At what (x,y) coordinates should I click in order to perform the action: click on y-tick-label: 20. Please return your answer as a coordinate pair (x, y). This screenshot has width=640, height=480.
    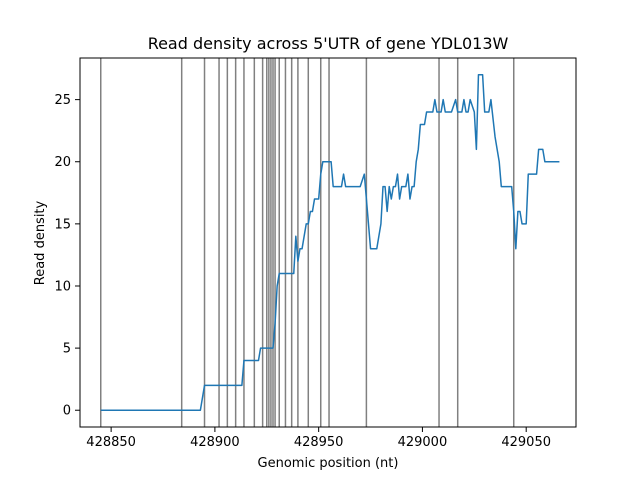
    Looking at the image, I should click on (62, 162).